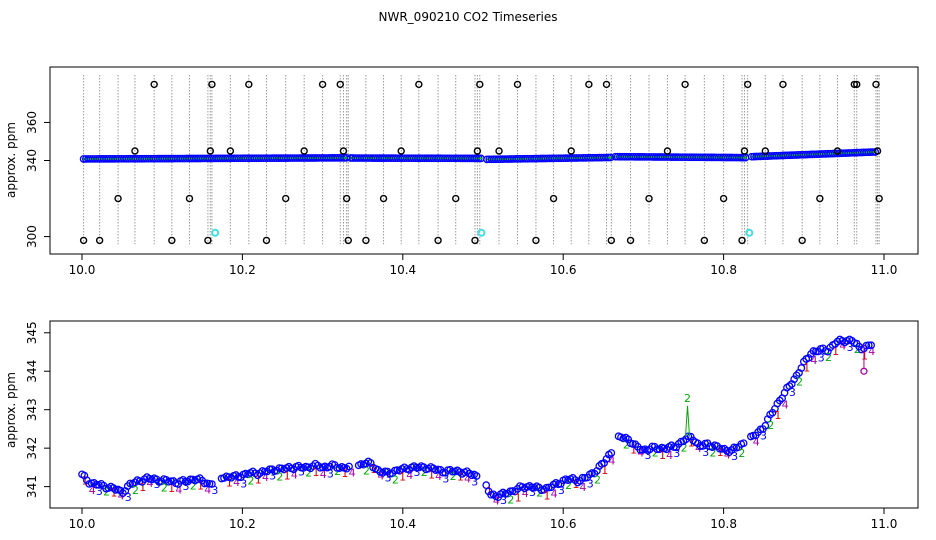 Image resolution: width=936 pixels, height=540 pixels. I want to click on bottom-xtick-label: 11.0, so click(884, 524).